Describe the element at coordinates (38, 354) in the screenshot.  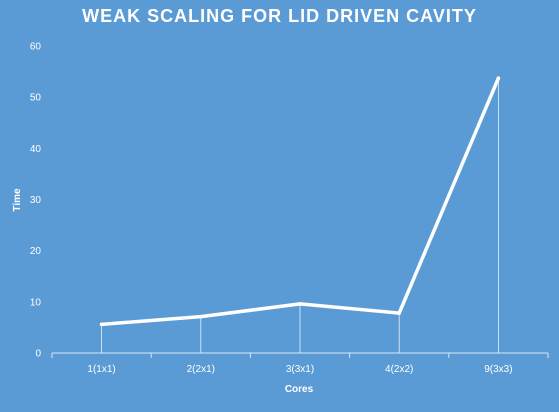
I see `y-tick-label: 0` at that location.